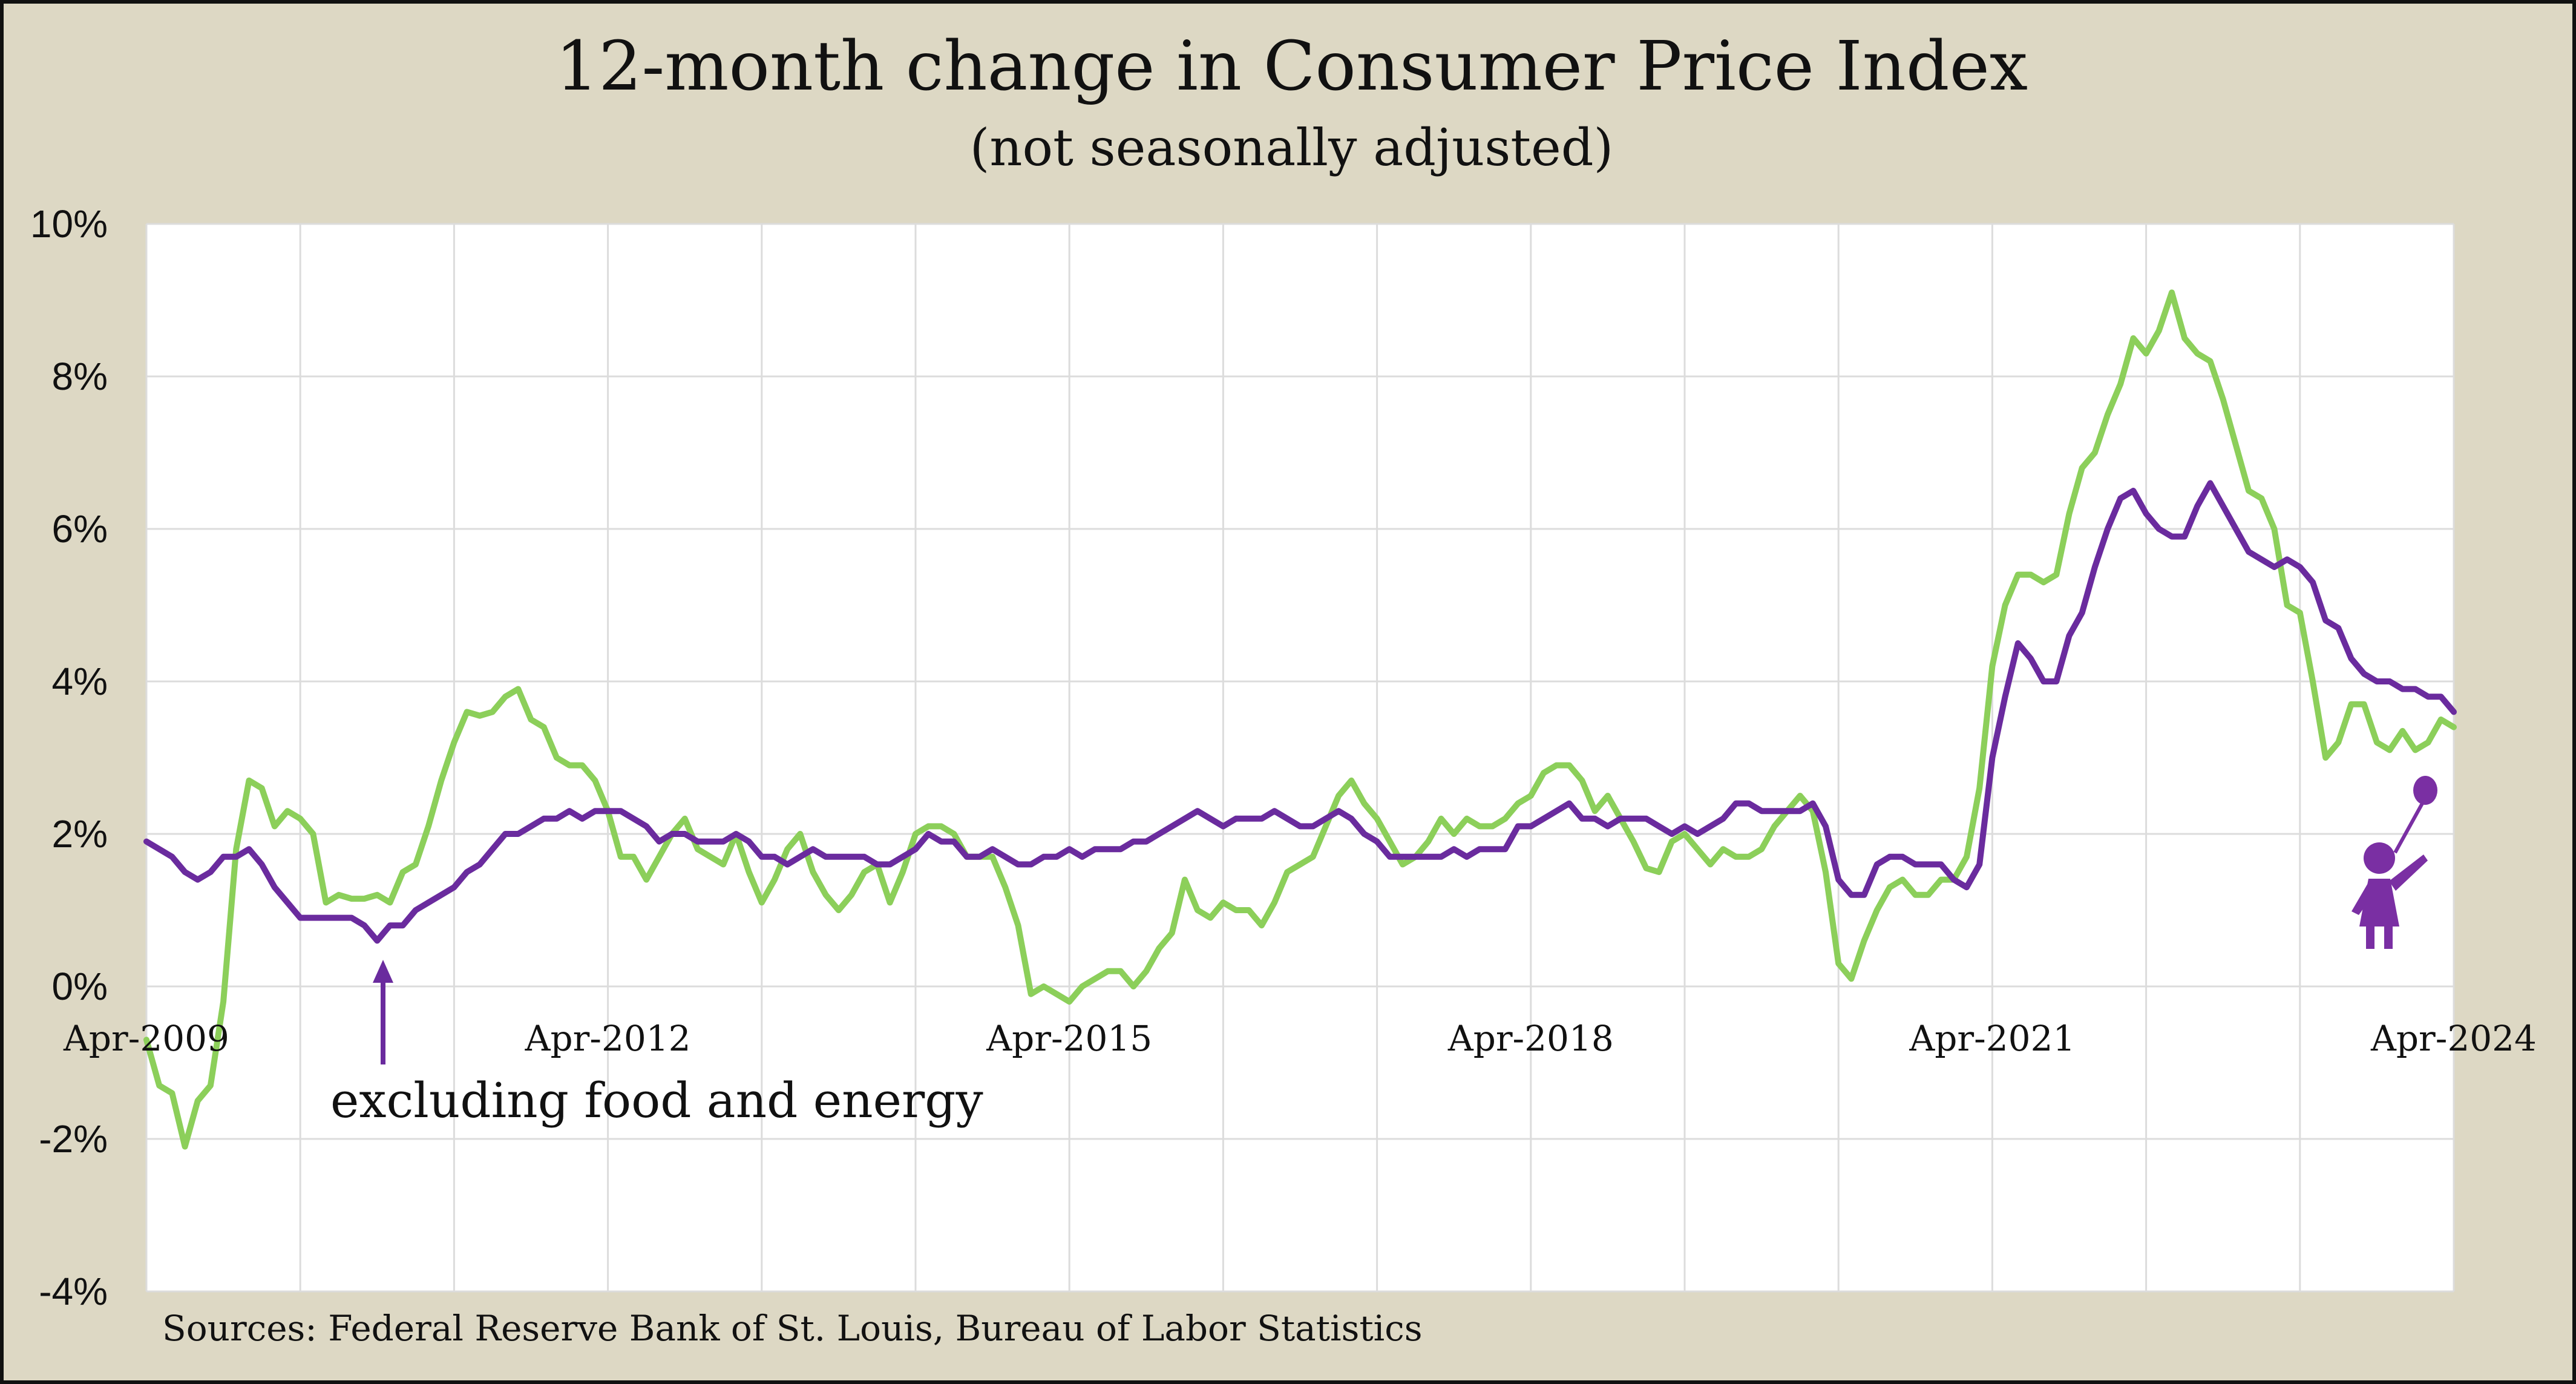  What do you see at coordinates (1069, 1038) in the screenshot?
I see `x-tick-label: Apr-2015` at bounding box center [1069, 1038].